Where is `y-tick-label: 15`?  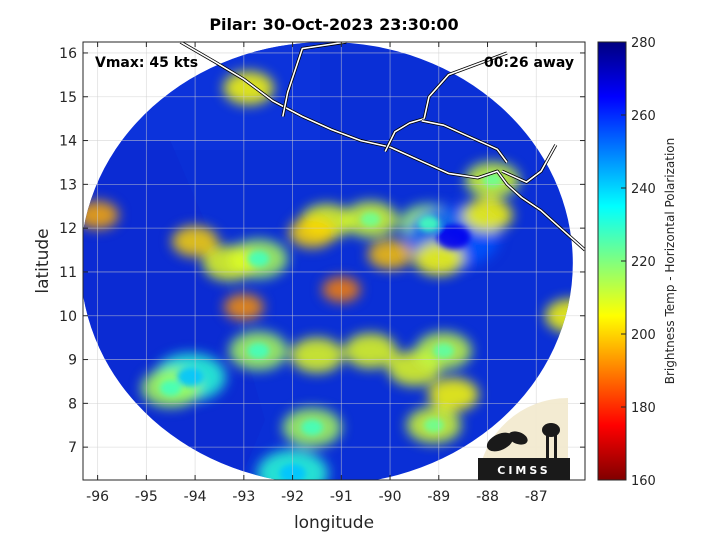
y-tick-label: 15 is located at coordinates (68, 98).